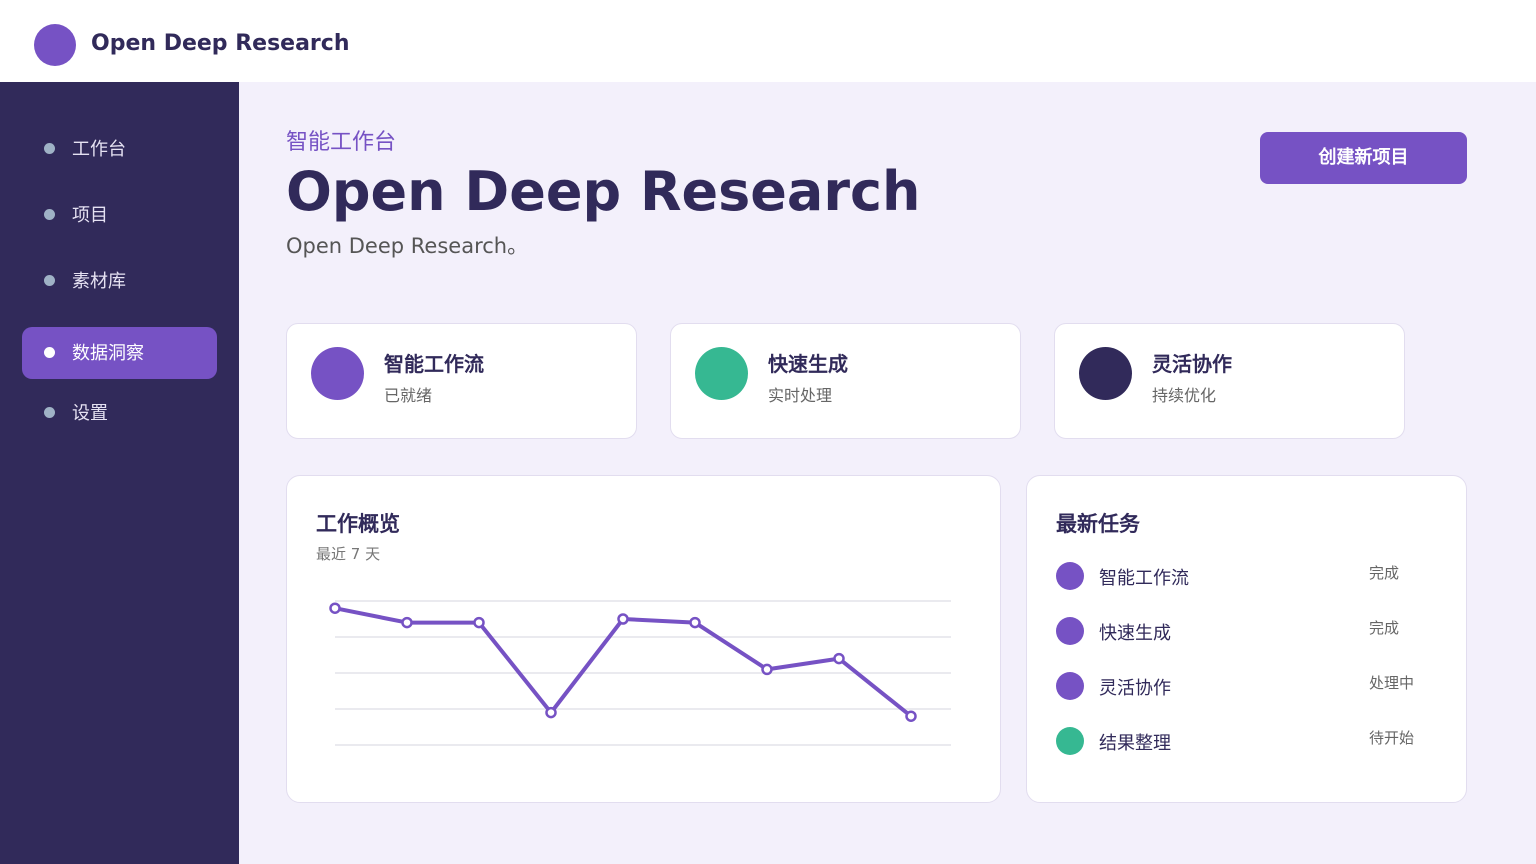 This screenshot has width=1536, height=864. Describe the element at coordinates (119, 215) in the screenshot. I see `sidebar-item-projects: 项目` at that location.